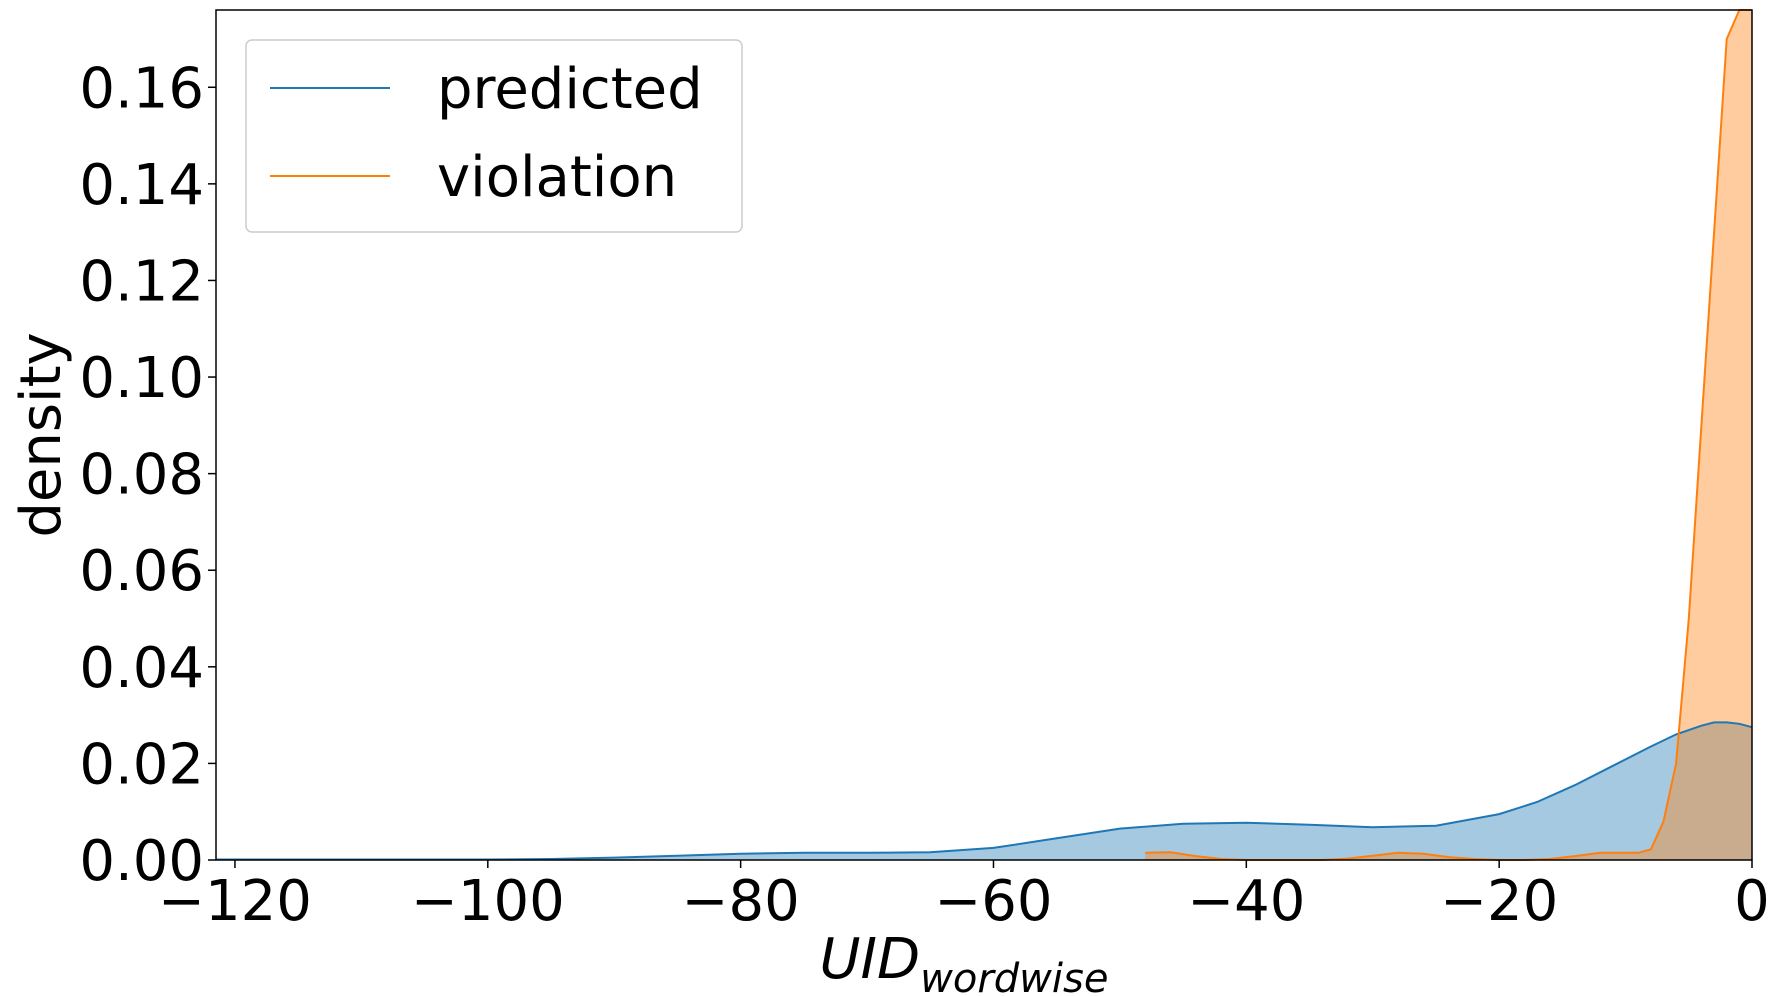 The height and width of the screenshot is (996, 1772). I want to click on y-tick-label: 0.10, so click(141, 378).